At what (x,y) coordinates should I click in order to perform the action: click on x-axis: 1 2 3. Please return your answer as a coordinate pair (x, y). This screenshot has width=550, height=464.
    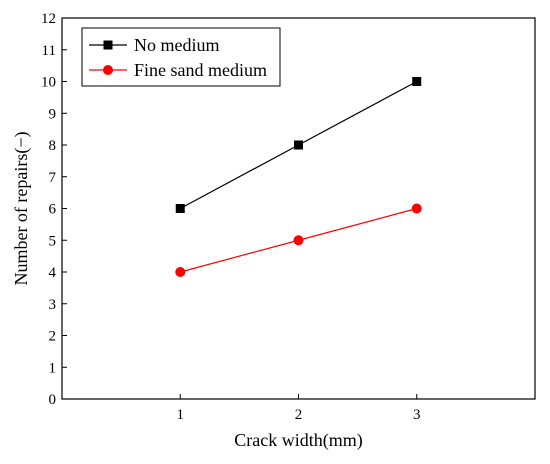
    Looking at the image, I should click on (299, 408).